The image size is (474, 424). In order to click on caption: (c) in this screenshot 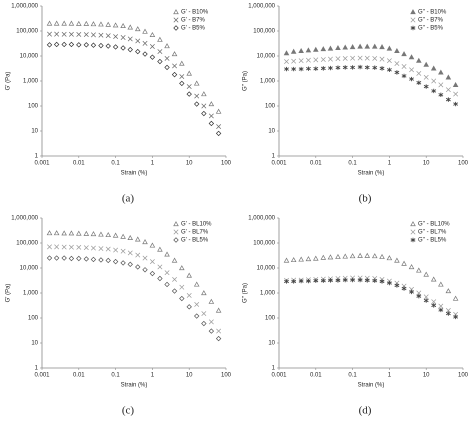, I will do `click(128, 411)`.